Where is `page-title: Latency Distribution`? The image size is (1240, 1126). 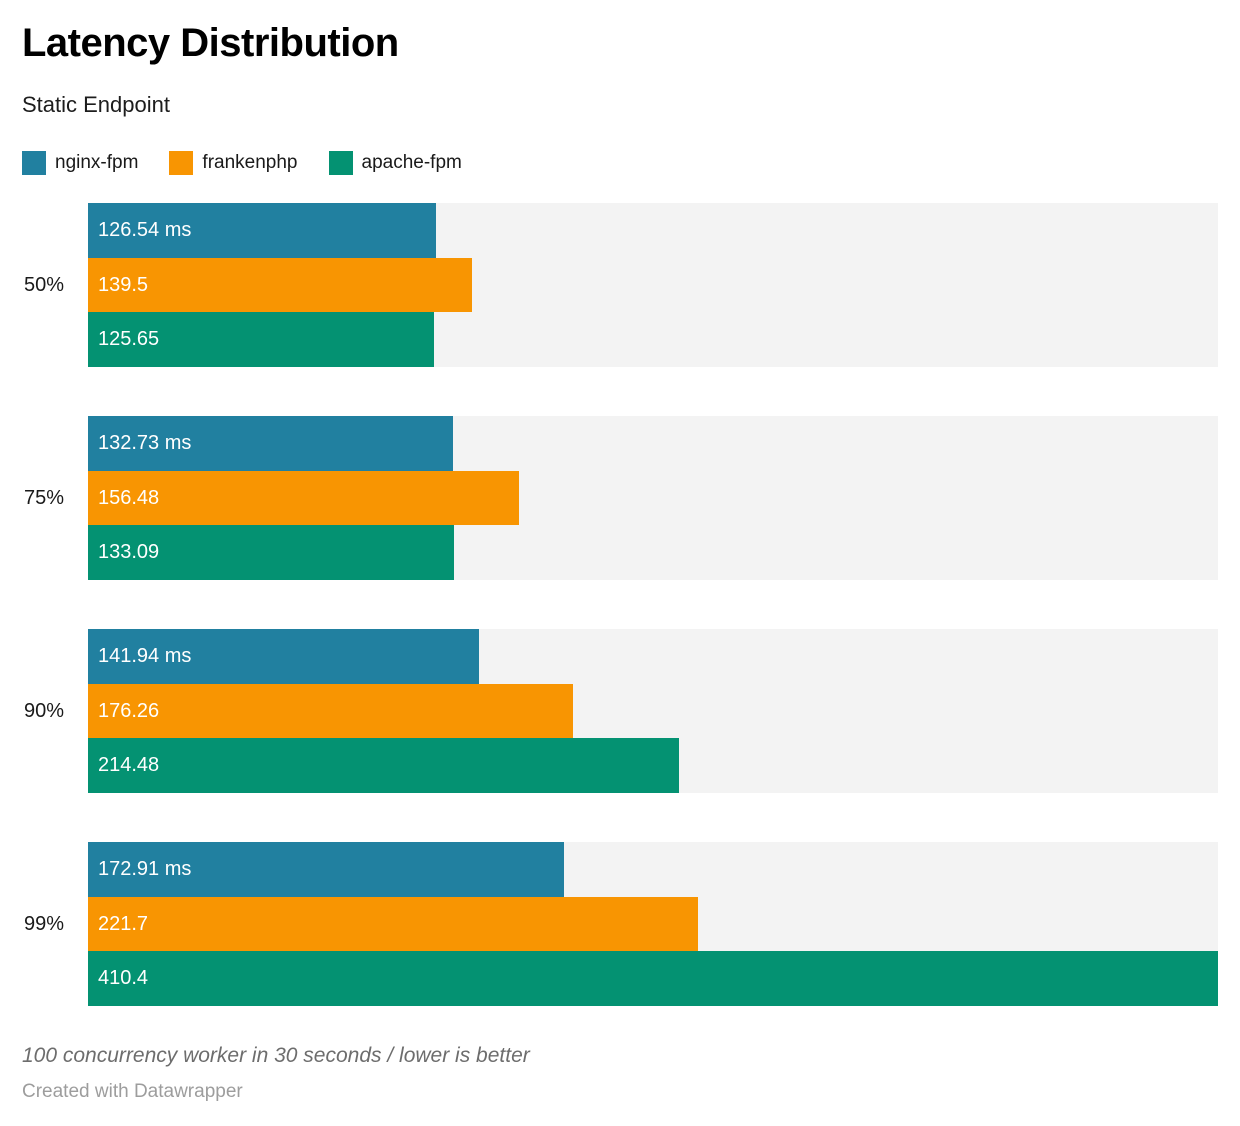
page-title: Latency Distribution is located at coordinates (210, 43).